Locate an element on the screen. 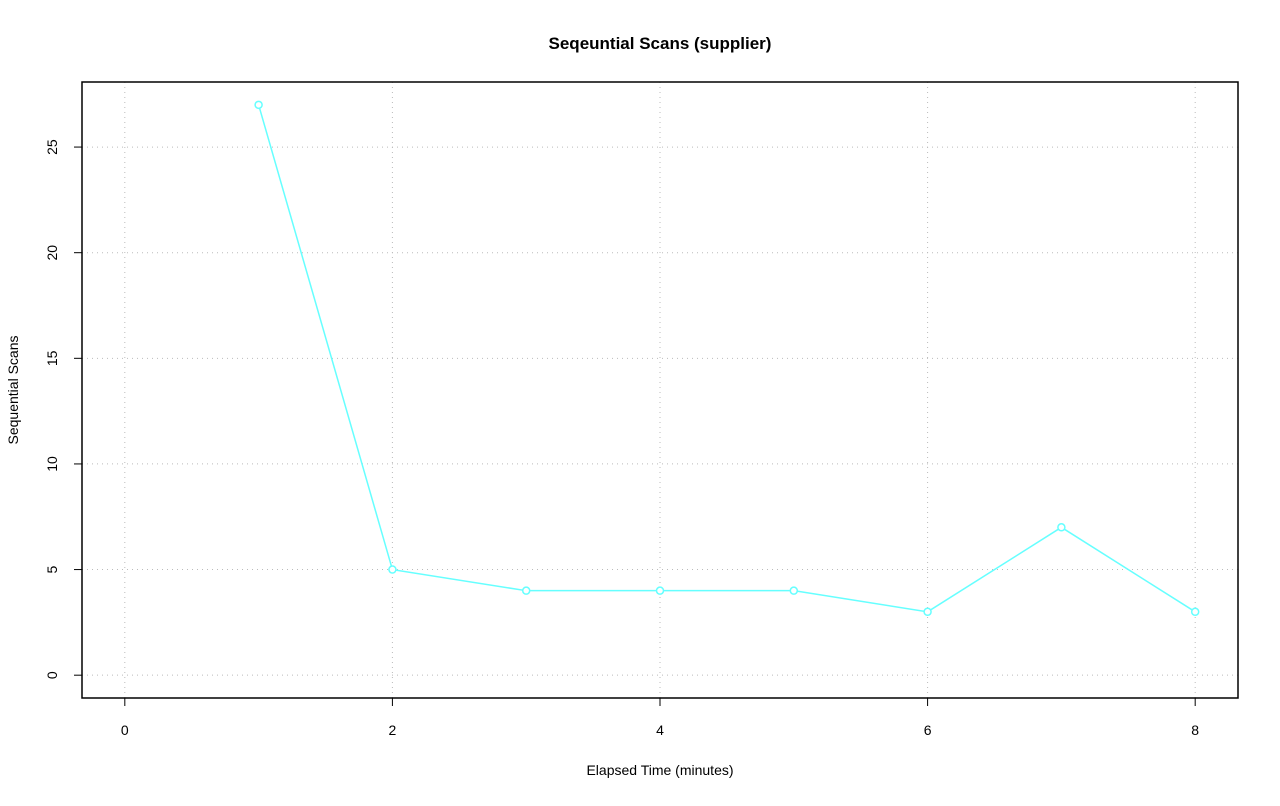  x-tick-label: 8 is located at coordinates (1195, 730).